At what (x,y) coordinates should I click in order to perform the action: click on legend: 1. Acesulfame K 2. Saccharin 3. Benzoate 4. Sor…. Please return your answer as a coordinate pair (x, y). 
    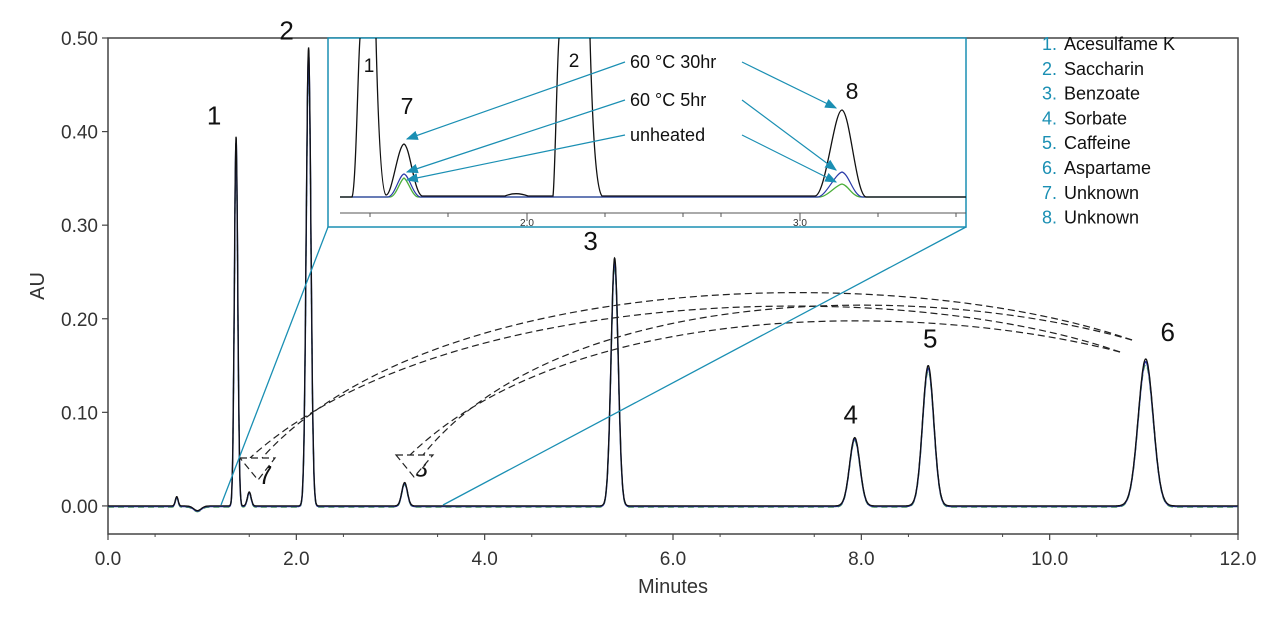
    Looking at the image, I should click on (1108, 131).